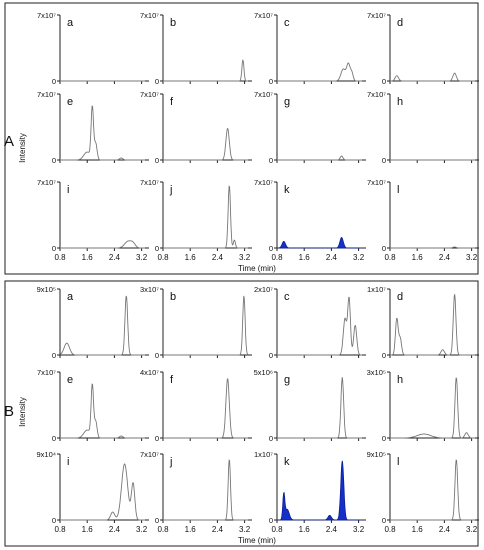  Describe the element at coordinates (46, 15) in the screenshot. I see `y-max-label-a-a: 7x10⁷` at that location.